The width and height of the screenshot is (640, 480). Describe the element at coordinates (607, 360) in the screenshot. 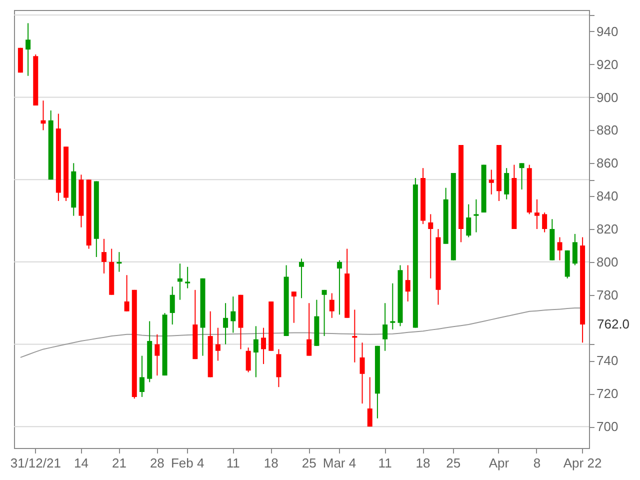

I see `y-tick-label: 740` at that location.